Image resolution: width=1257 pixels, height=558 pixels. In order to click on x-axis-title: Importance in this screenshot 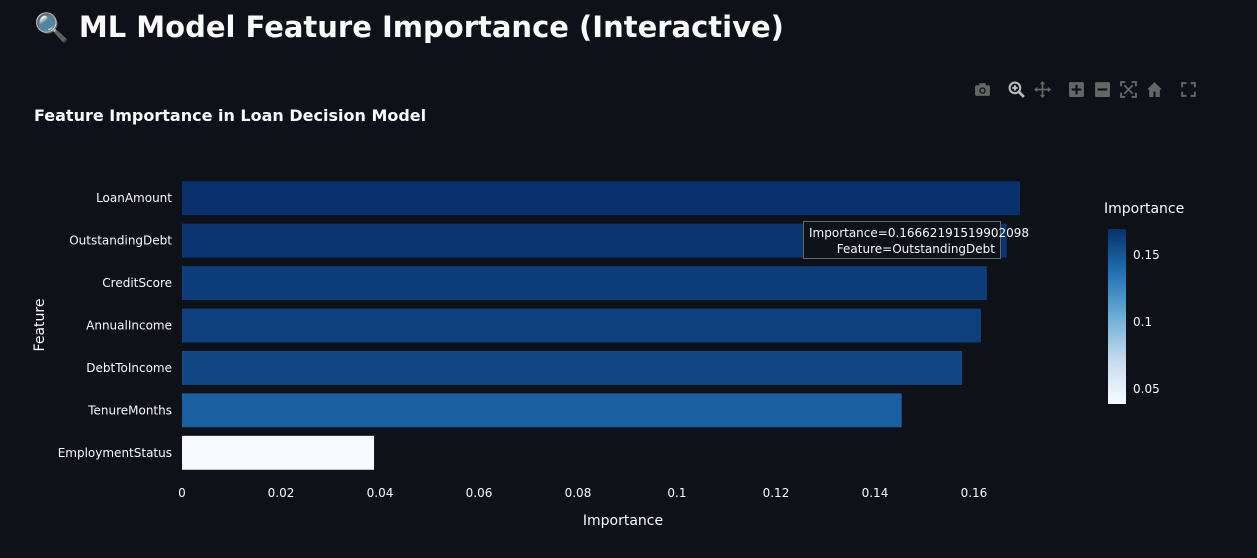, I will do `click(623, 521)`.